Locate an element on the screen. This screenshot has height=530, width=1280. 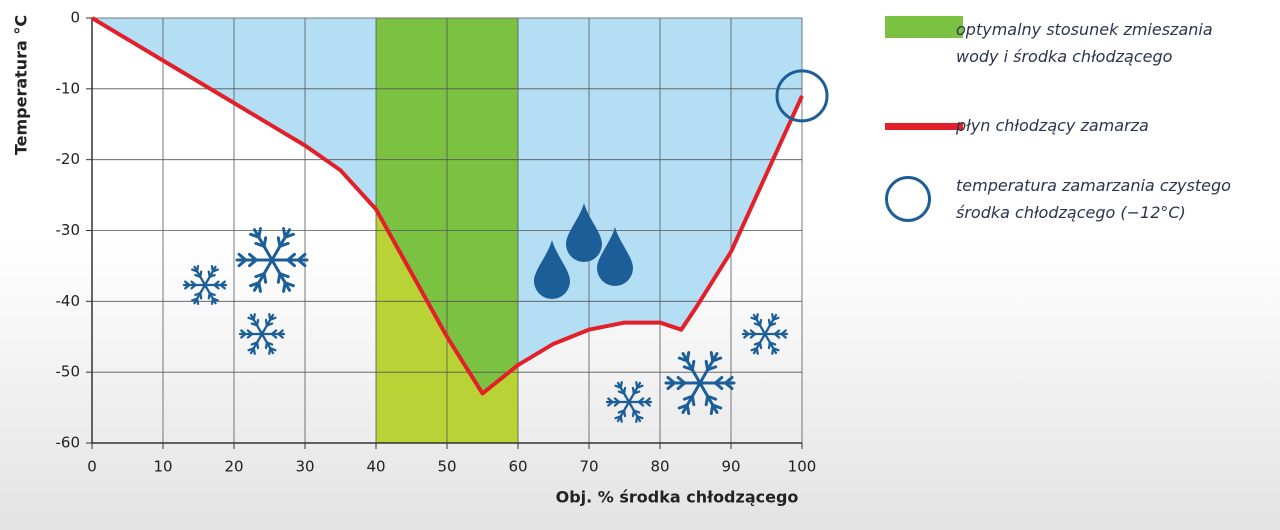
x-tick-label: 80 is located at coordinates (659, 467).